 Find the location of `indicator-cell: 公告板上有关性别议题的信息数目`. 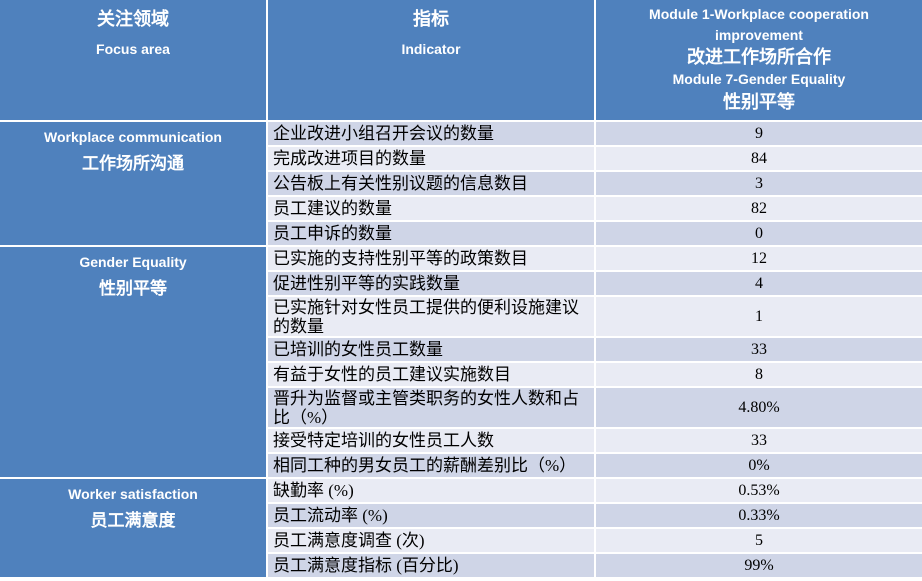

indicator-cell: 公告板上有关性别议题的信息数目 is located at coordinates (431, 183).